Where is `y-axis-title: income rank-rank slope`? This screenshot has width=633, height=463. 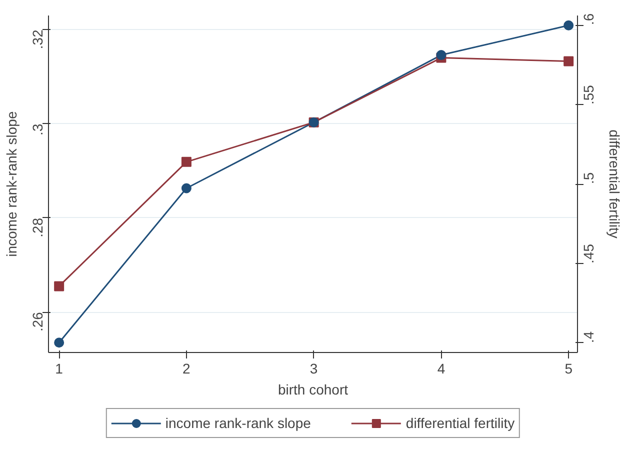 y-axis-title: income rank-rank slope is located at coordinates (12, 184).